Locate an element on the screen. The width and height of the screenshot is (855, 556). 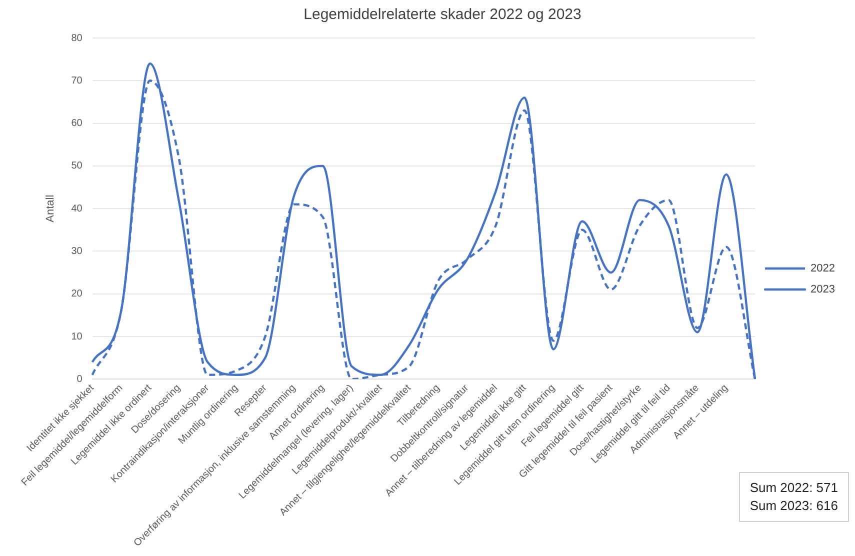
y-tick-label: 30 is located at coordinates (77, 251).